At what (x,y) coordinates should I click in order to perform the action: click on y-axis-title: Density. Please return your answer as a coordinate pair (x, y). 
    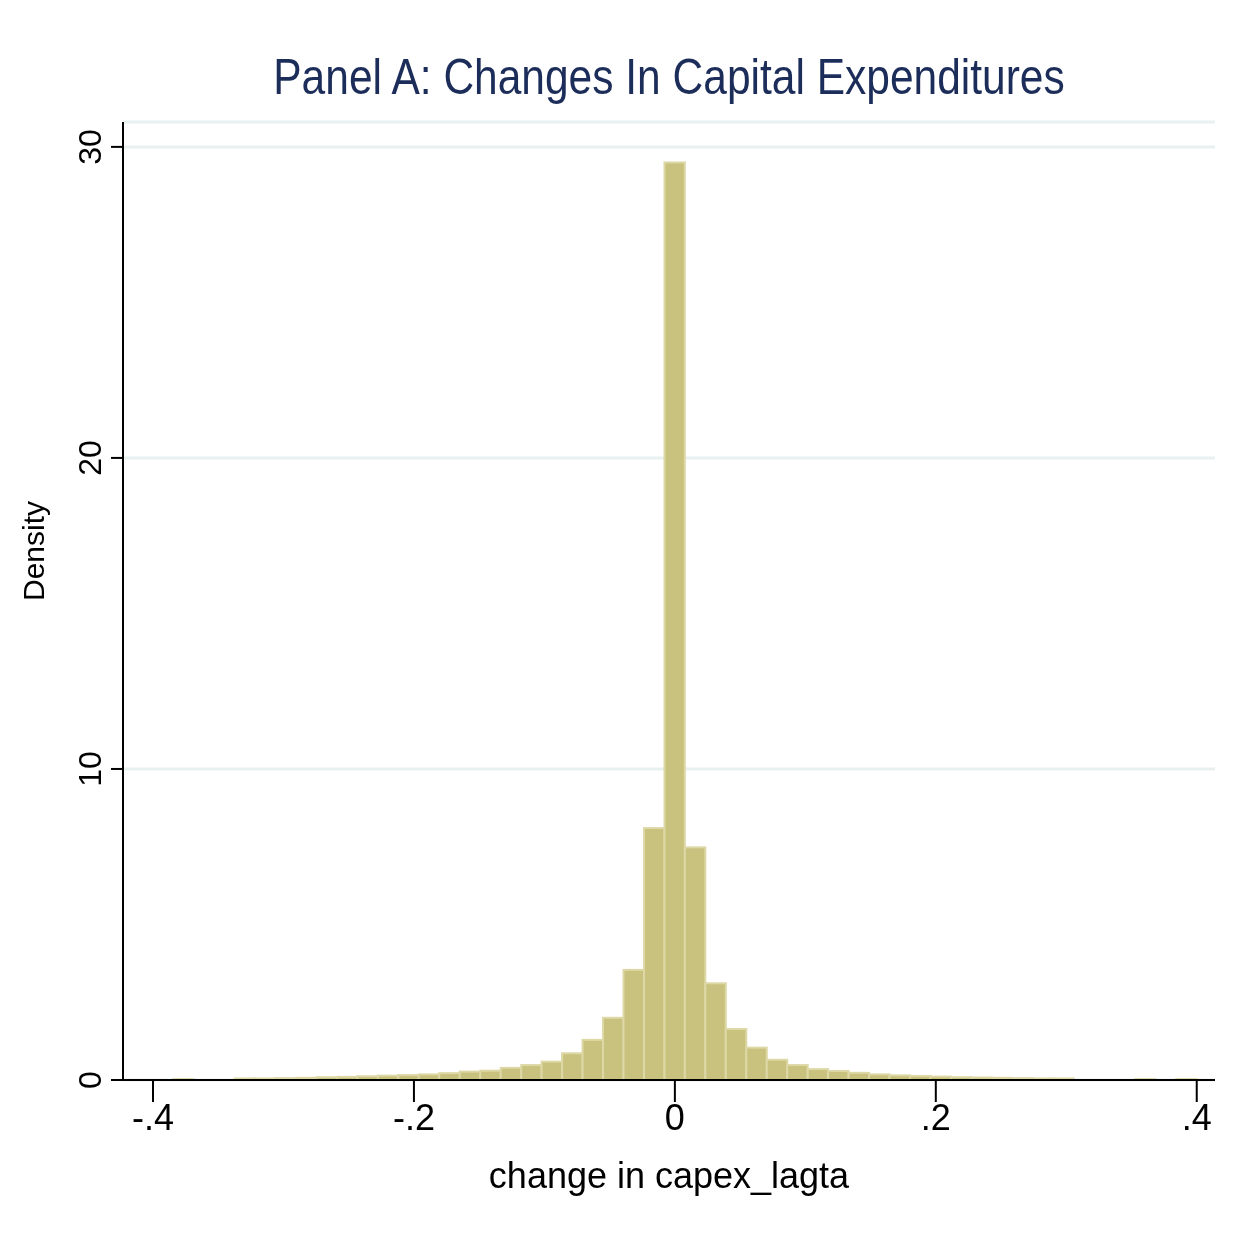
    Looking at the image, I should click on (33, 550).